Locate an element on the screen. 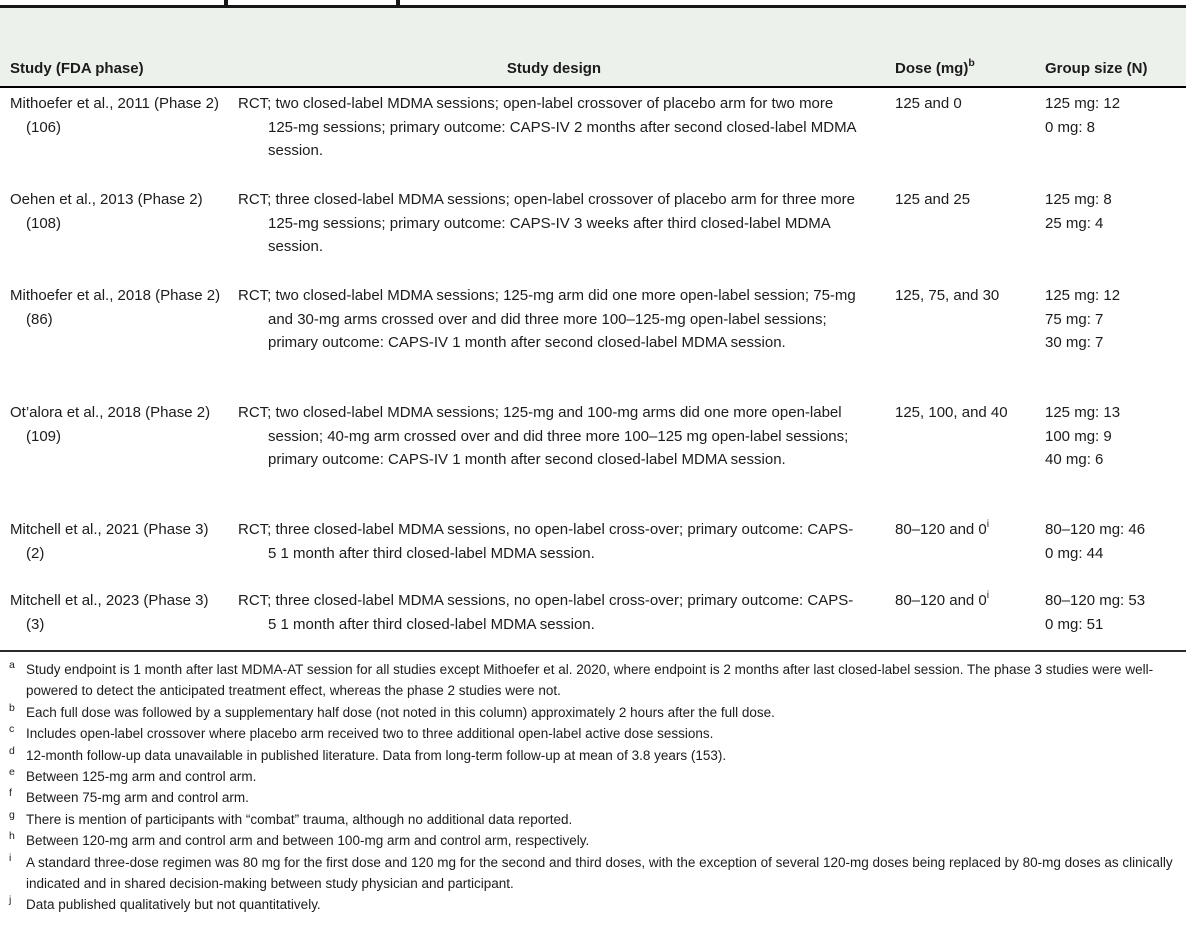  group-size-line: 80–120 mg: 53 is located at coordinates (1095, 600).